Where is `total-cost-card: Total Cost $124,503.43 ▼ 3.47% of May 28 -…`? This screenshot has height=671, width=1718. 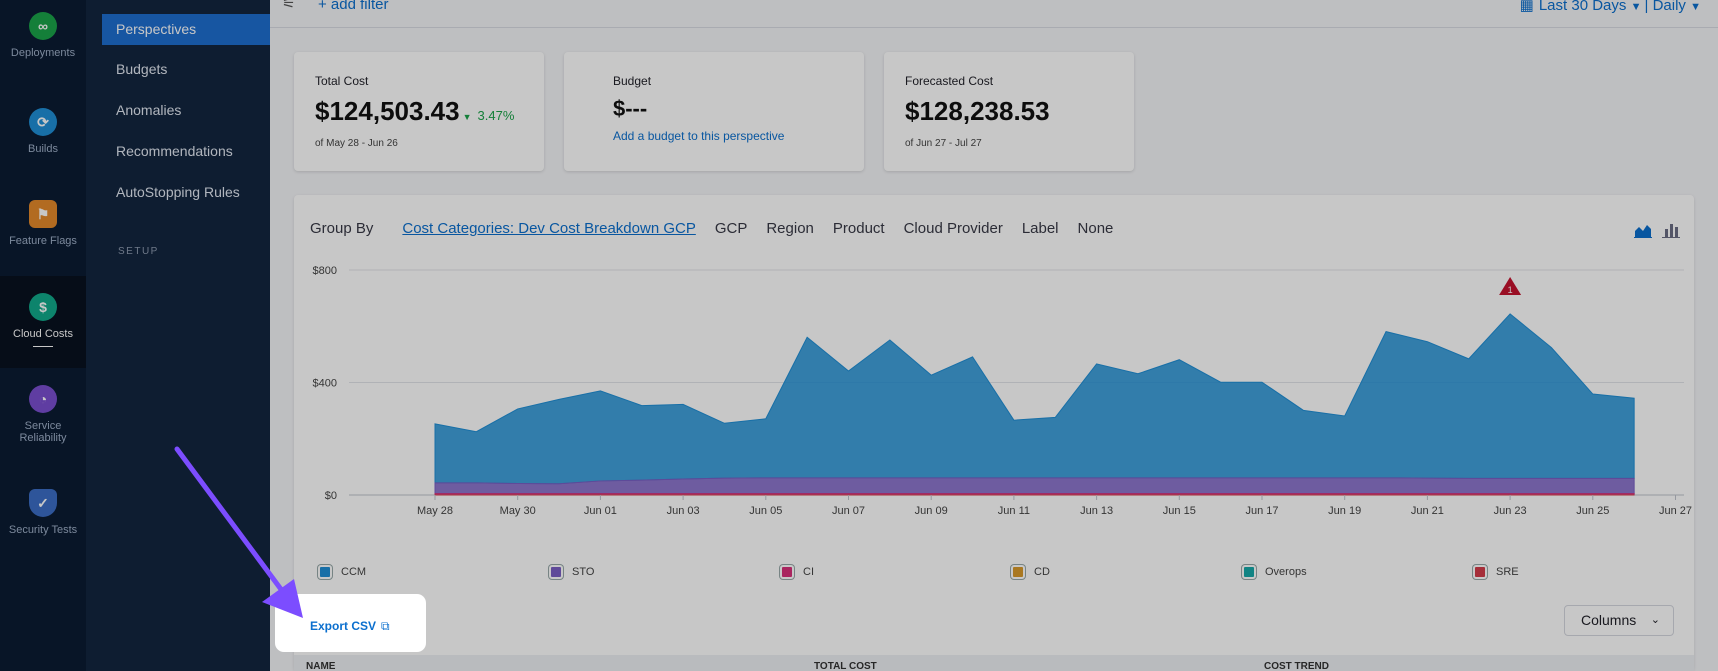
total-cost-card: Total Cost $124,503.43 ▼ 3.47% of May 28 -… is located at coordinates (419, 111).